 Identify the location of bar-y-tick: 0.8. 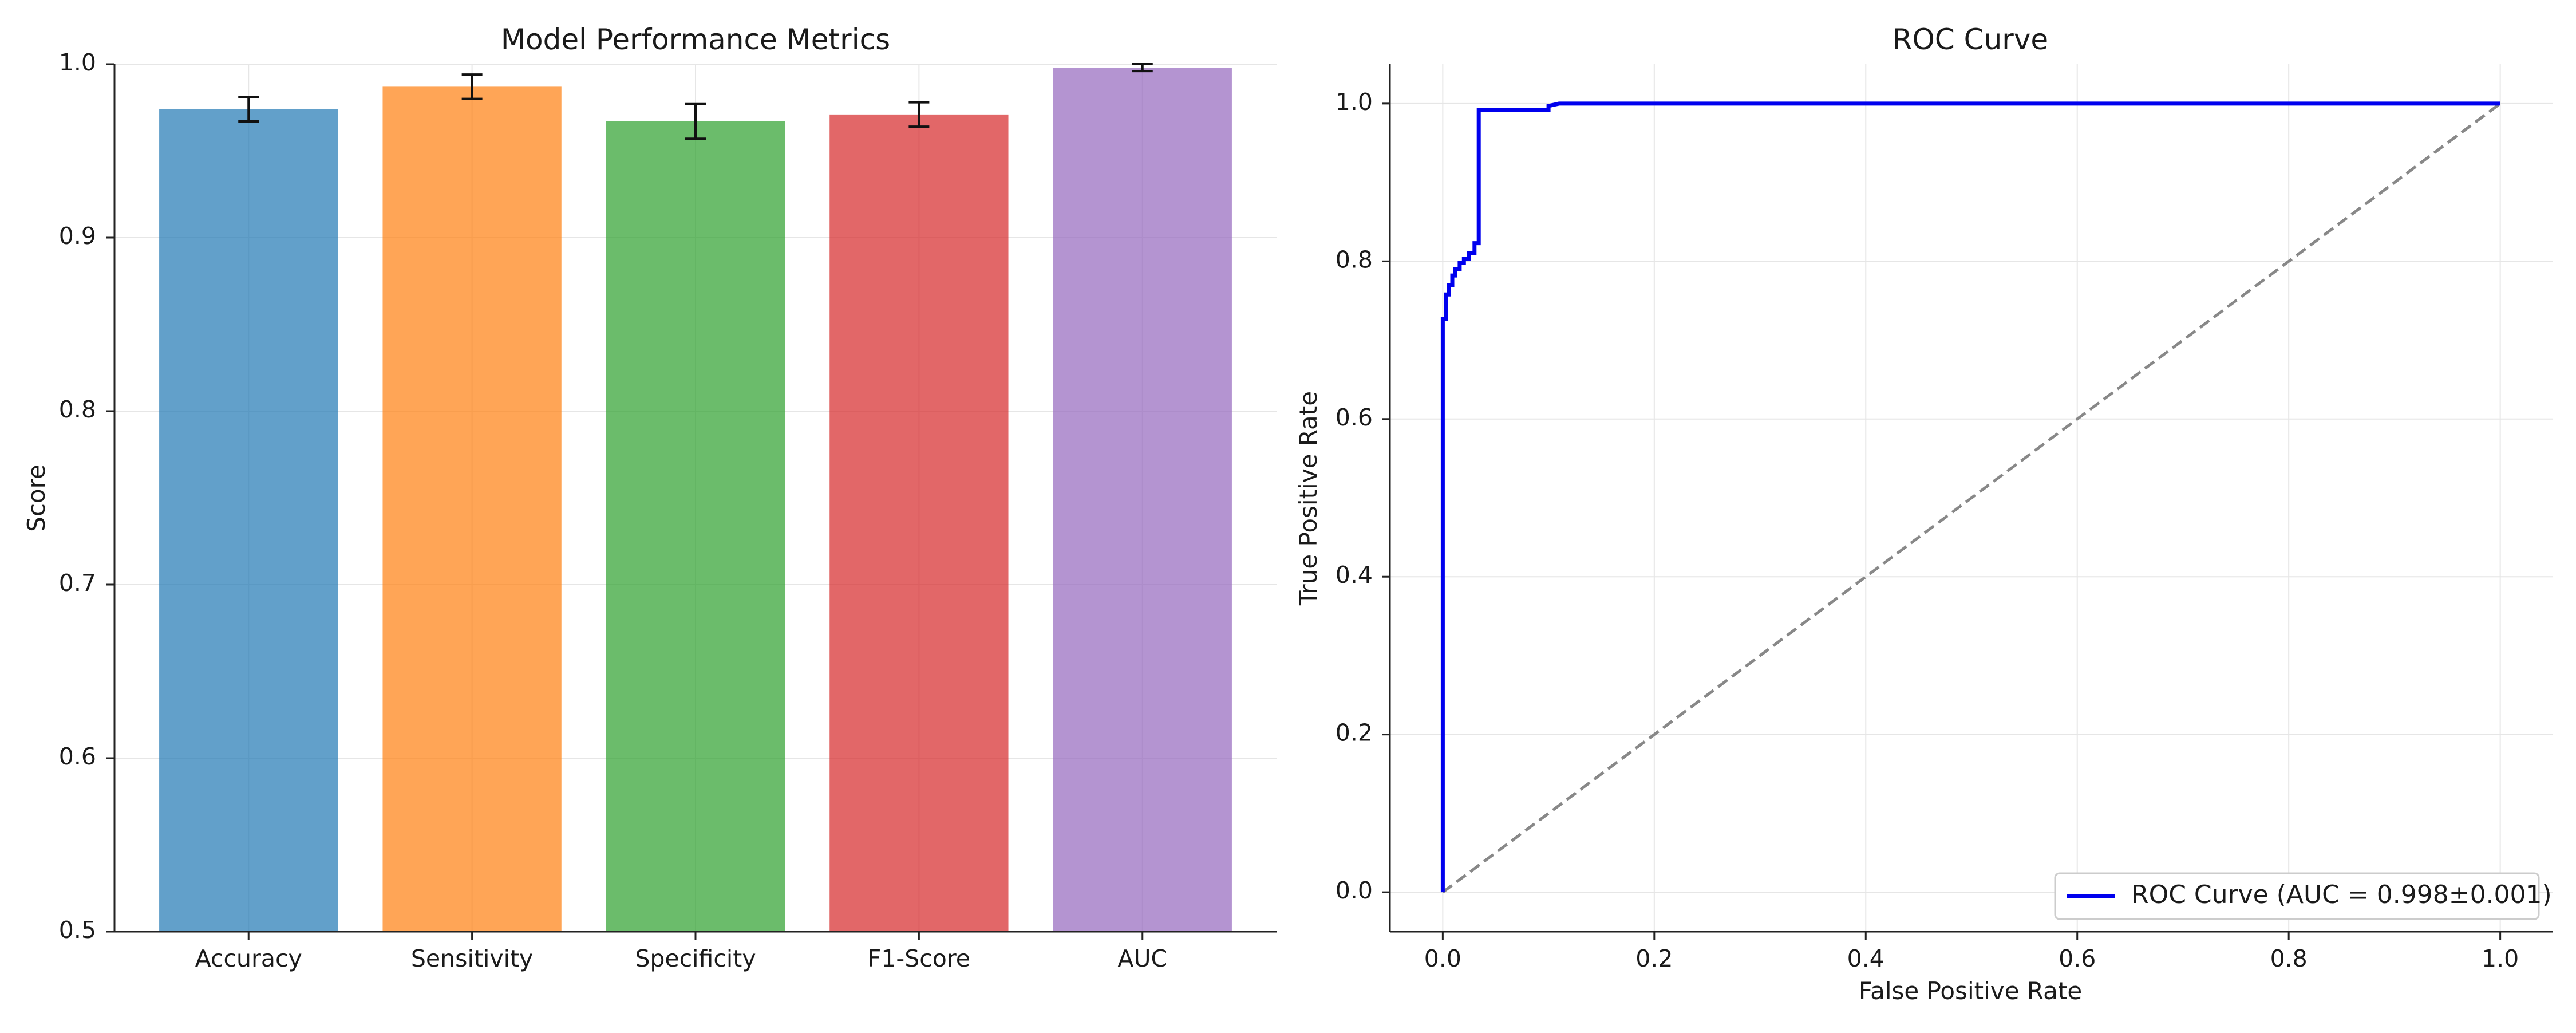
(86, 409).